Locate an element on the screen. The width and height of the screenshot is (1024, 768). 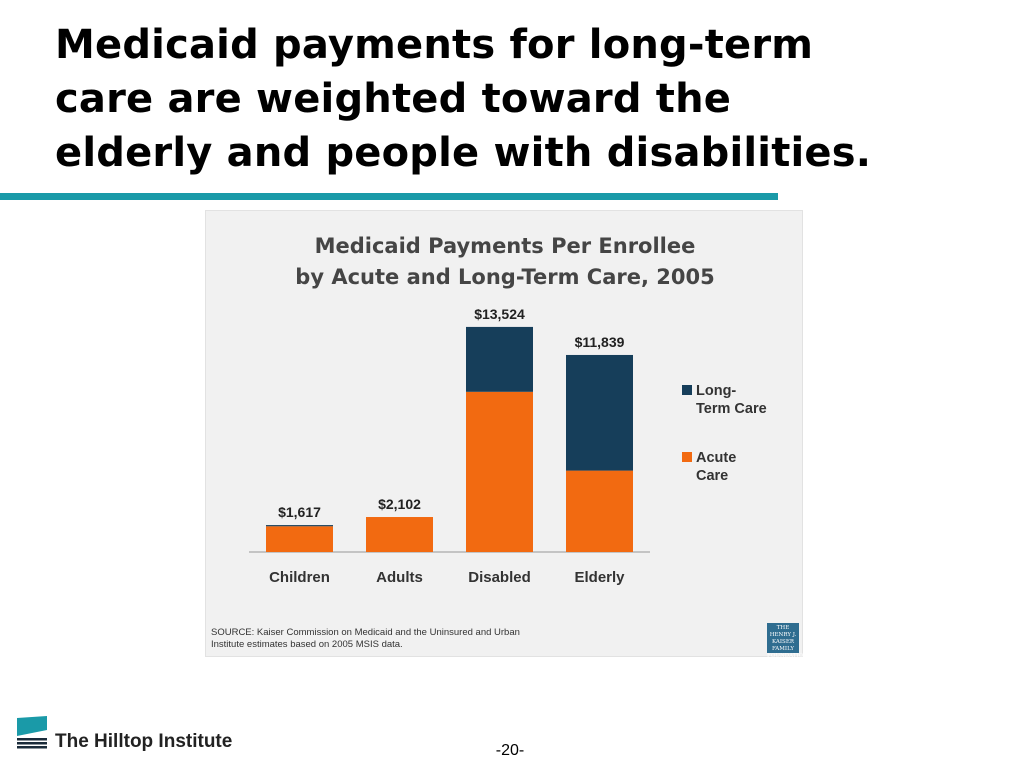
legend-label: Acute is located at coordinates (716, 458).